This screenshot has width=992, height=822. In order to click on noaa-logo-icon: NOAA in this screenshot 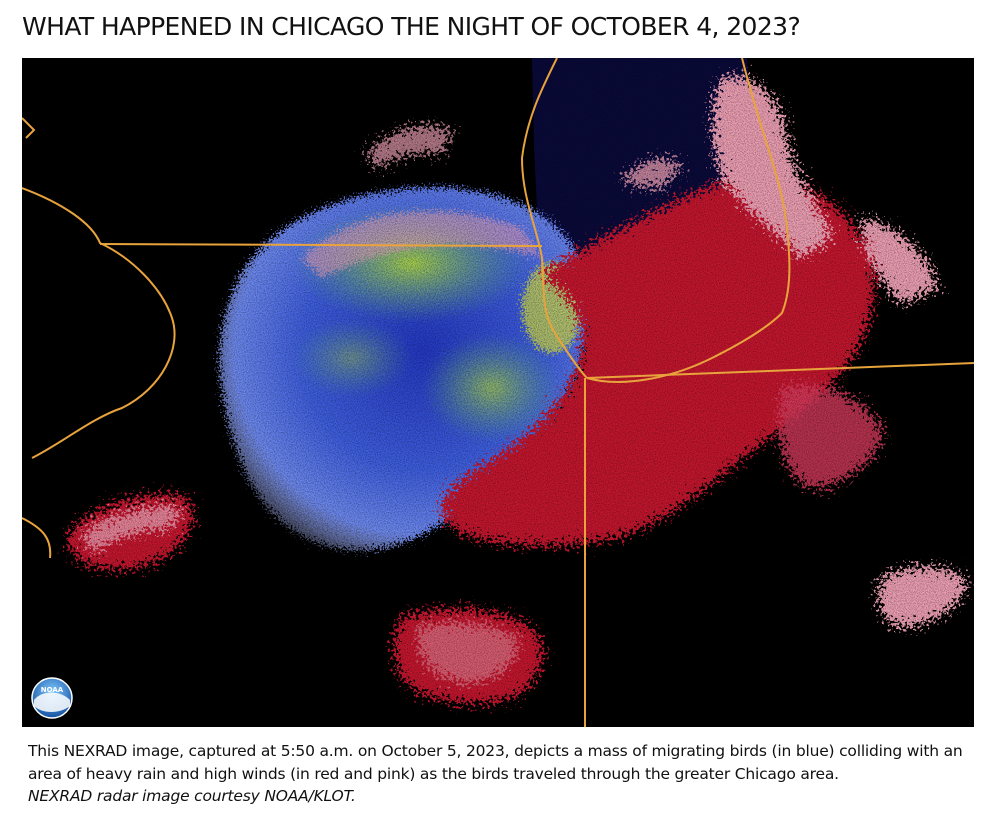, I will do `click(52, 698)`.